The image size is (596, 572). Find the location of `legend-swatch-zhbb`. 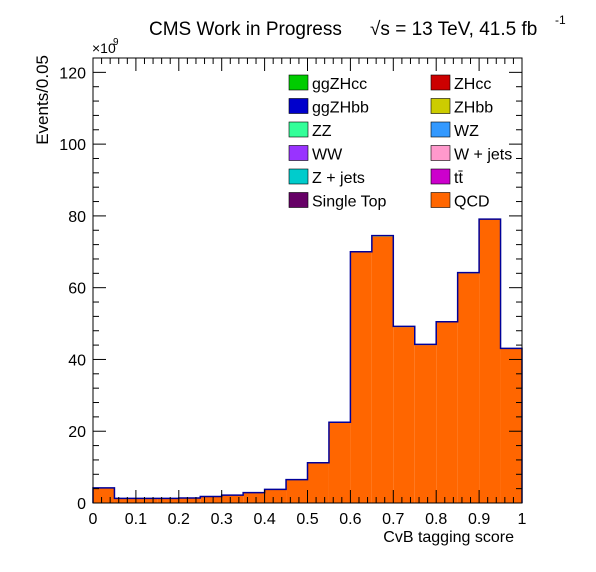

legend-swatch-zhbb is located at coordinates (440, 106).